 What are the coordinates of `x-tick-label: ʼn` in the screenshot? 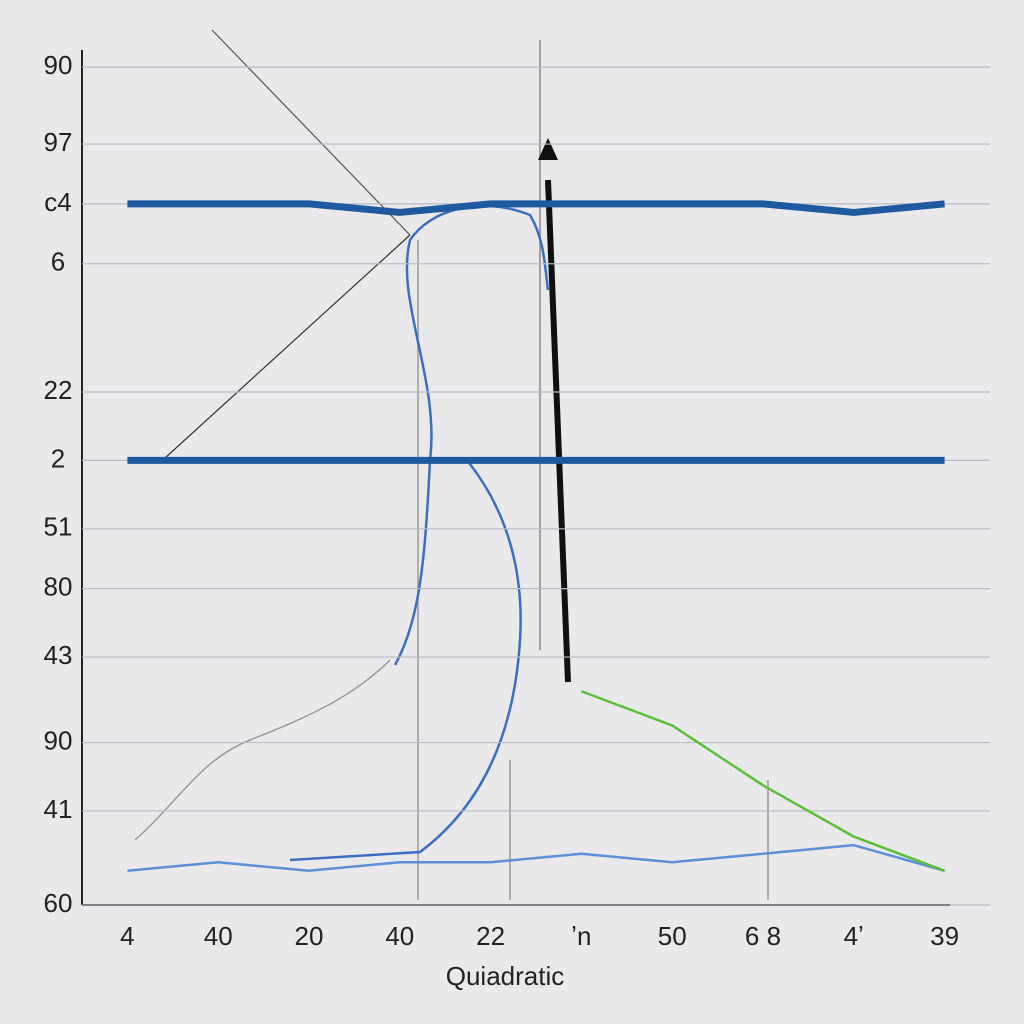 It's located at (581, 936).